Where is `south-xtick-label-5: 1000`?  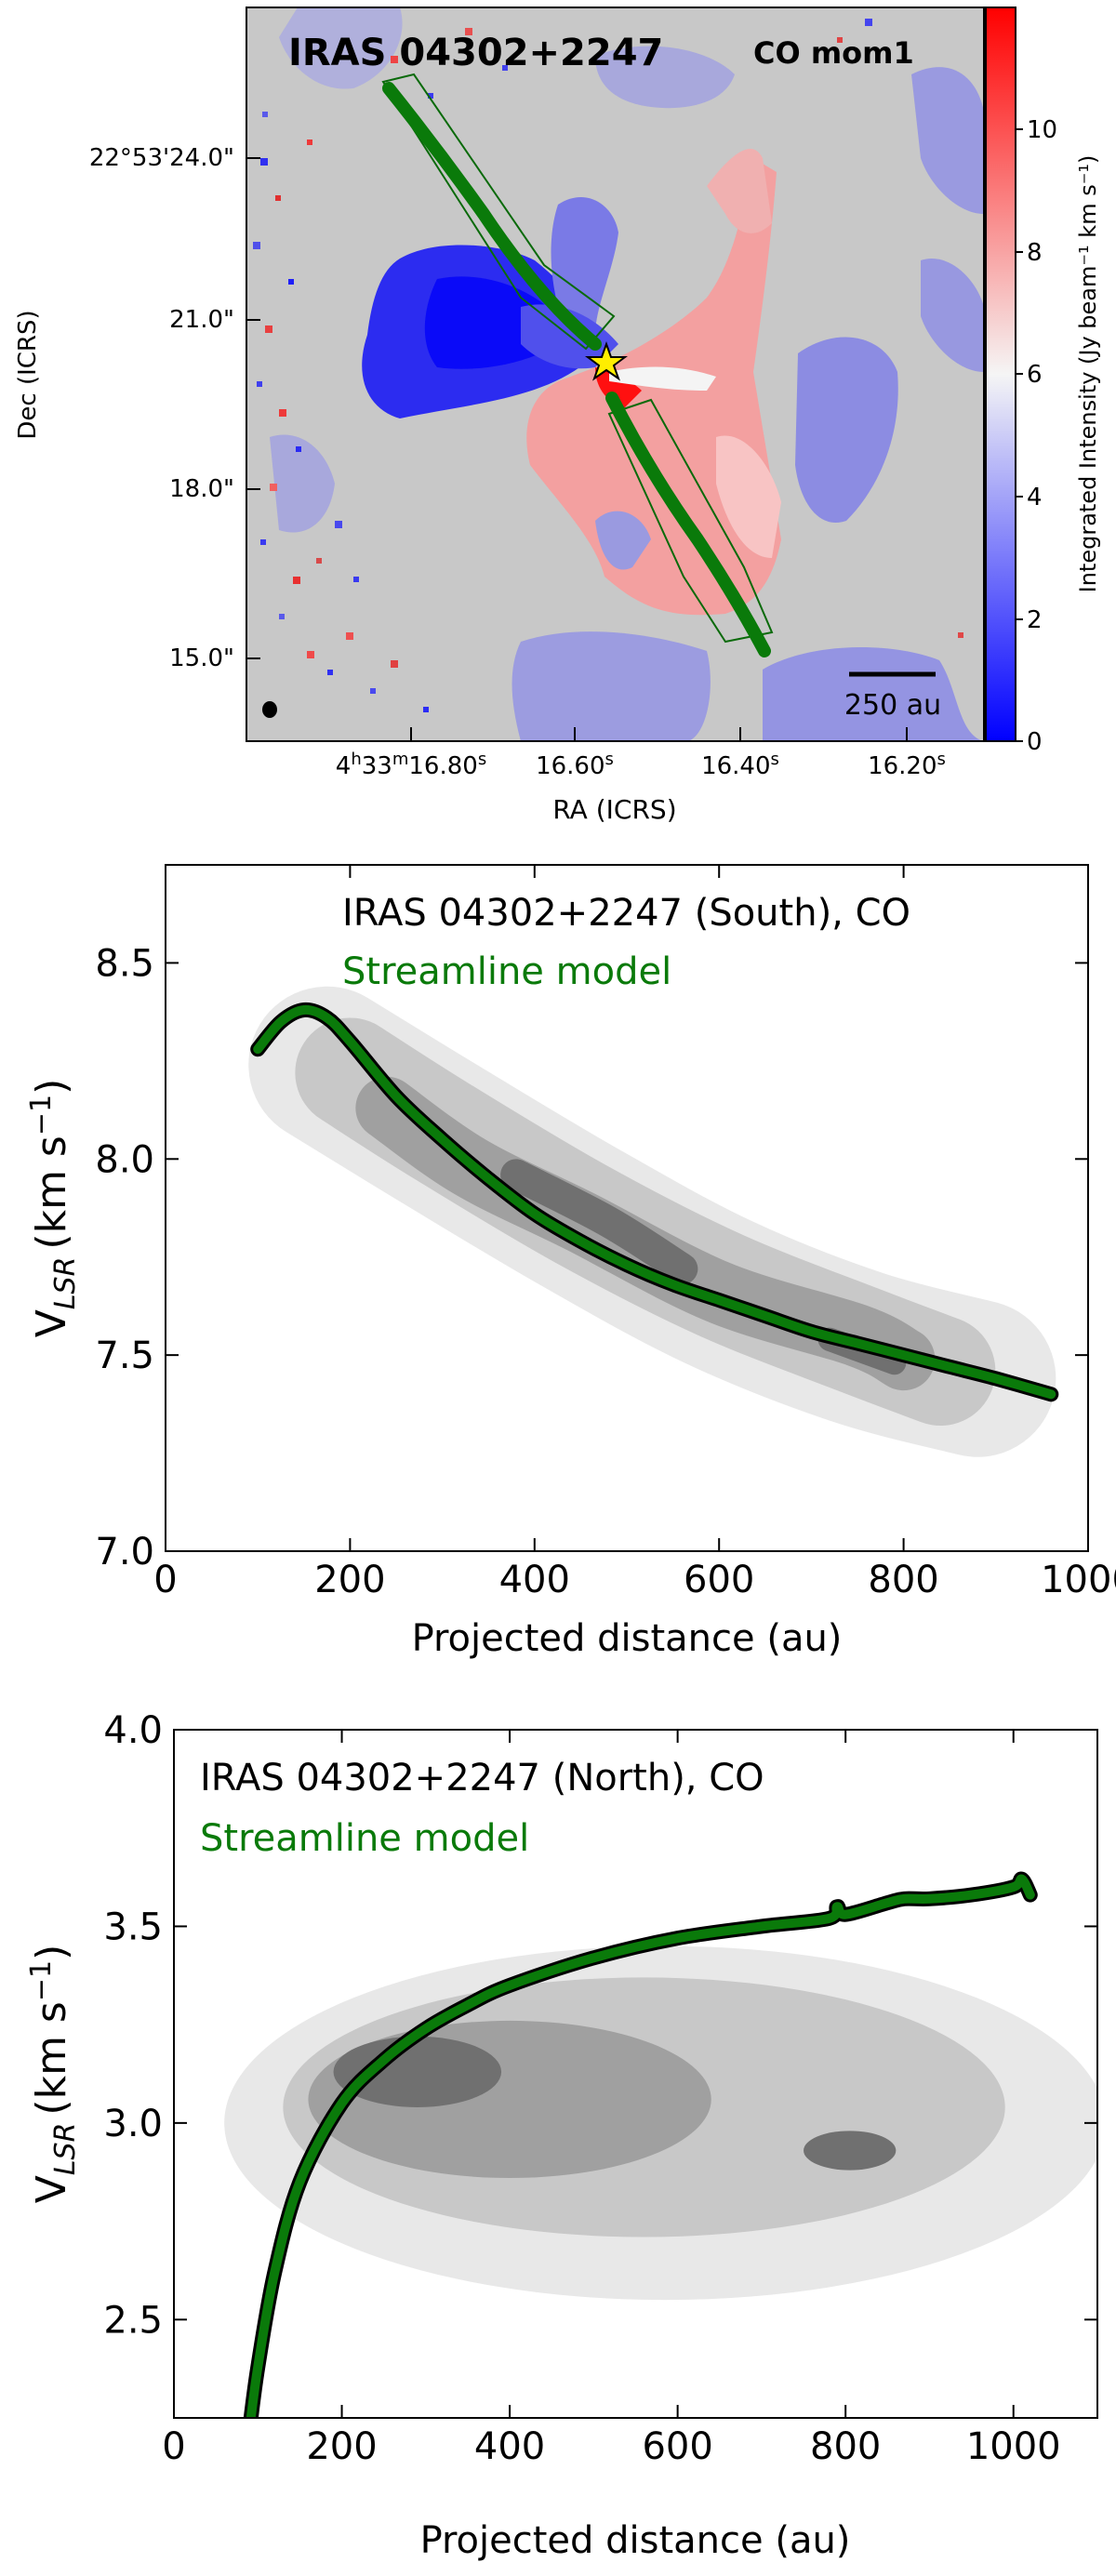
south-xtick-label-5: 1000 is located at coordinates (1078, 1580).